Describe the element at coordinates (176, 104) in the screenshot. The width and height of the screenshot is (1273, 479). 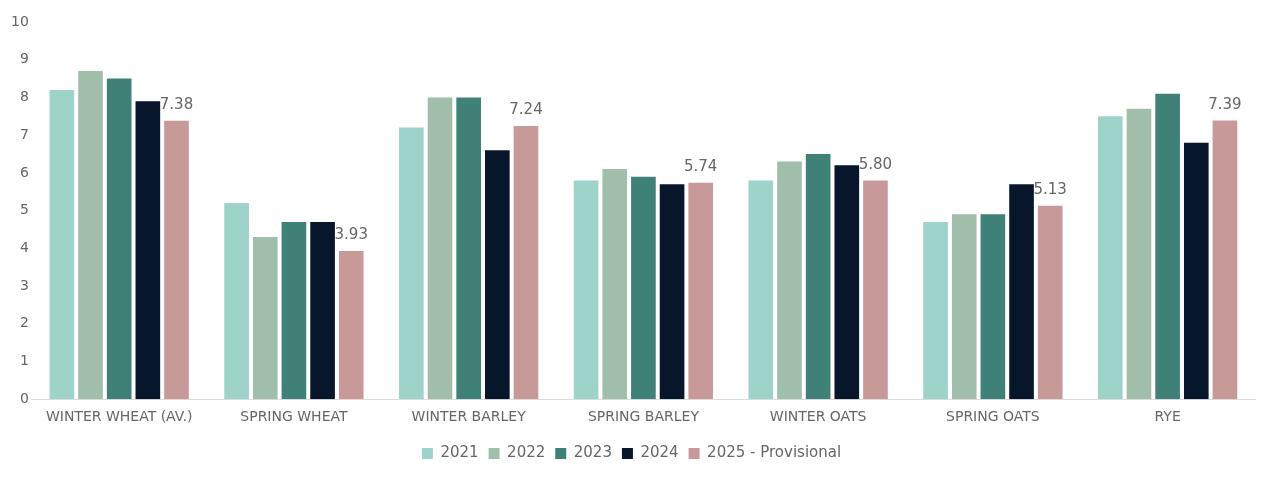
I see `data-label: 7.38` at that location.